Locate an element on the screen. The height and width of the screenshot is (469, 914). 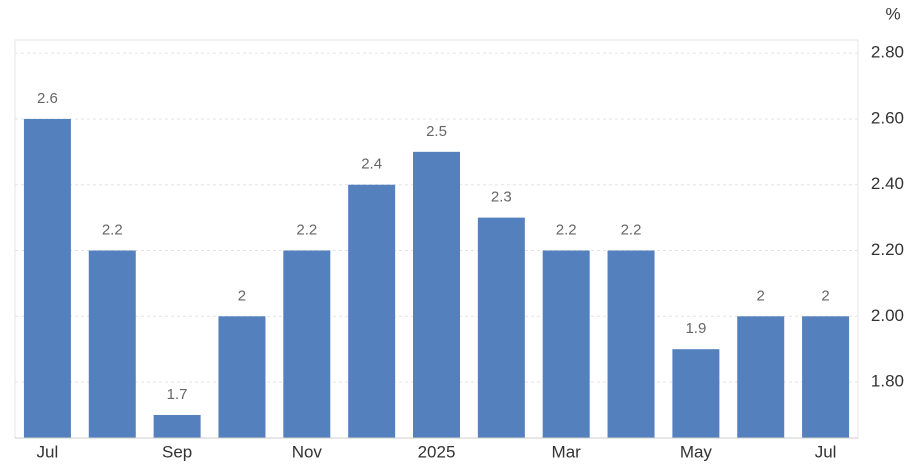
value-label: 2.6 is located at coordinates (47, 98).